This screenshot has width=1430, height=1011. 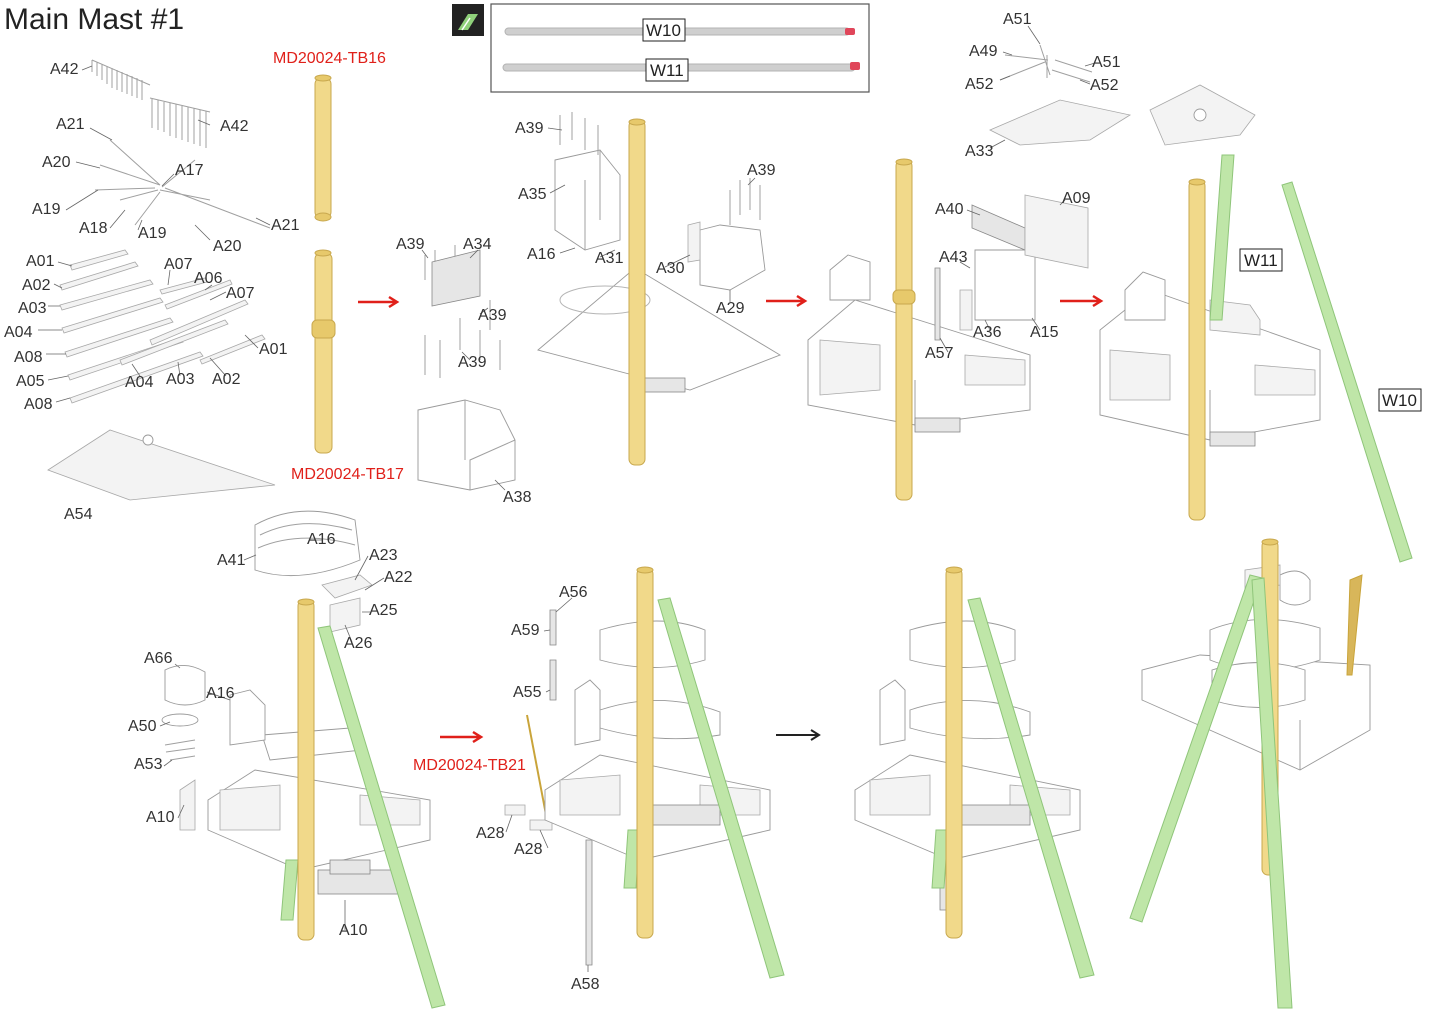 I want to click on rod-label-w10: W10, so click(x=663, y=30).